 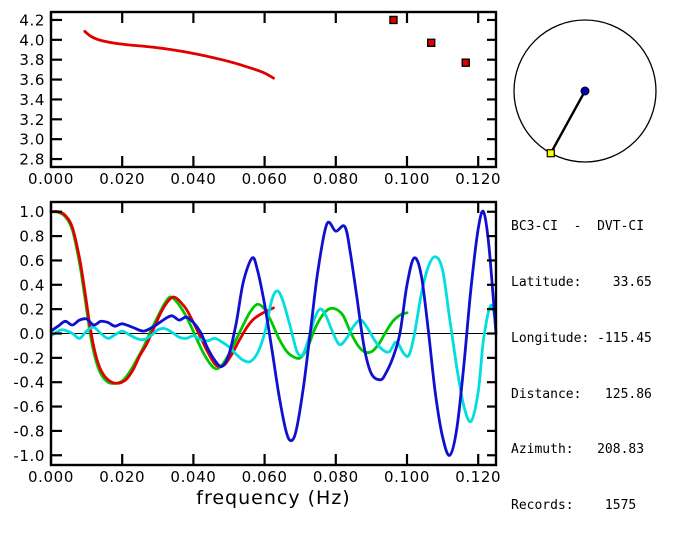 What do you see at coordinates (578, 450) in the screenshot?
I see `info-line-azimuth: Azimuth: 208.83` at bounding box center [578, 450].